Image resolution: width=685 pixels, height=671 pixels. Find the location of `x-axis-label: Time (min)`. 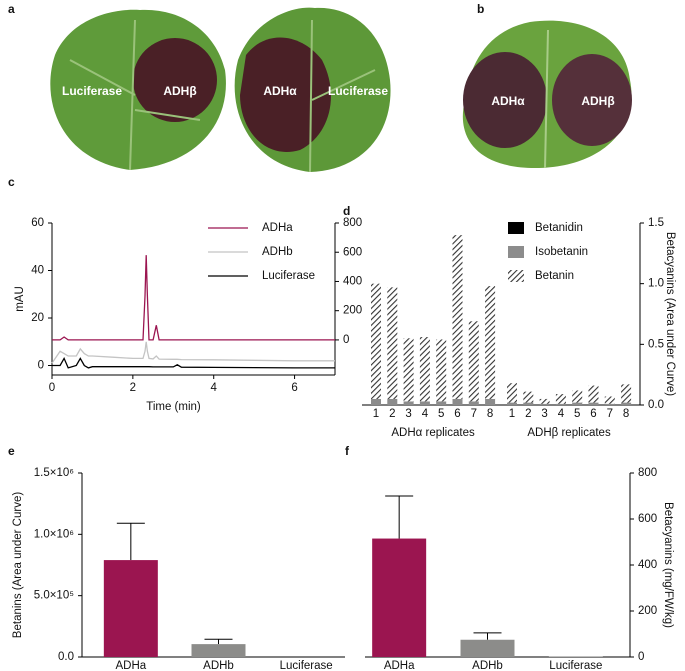

x-axis-label: Time (min) is located at coordinates (173, 407).